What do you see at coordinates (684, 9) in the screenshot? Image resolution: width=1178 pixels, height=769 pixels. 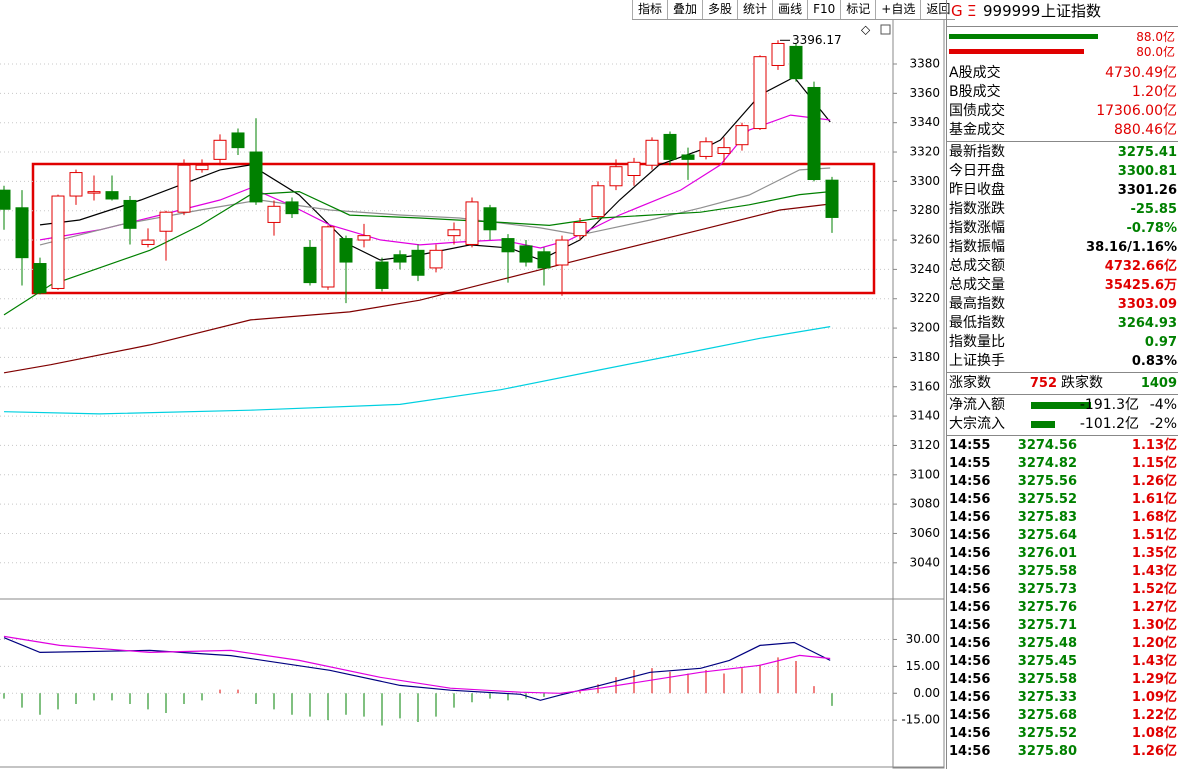 I see `toolbar-button: 叠加` at bounding box center [684, 9].